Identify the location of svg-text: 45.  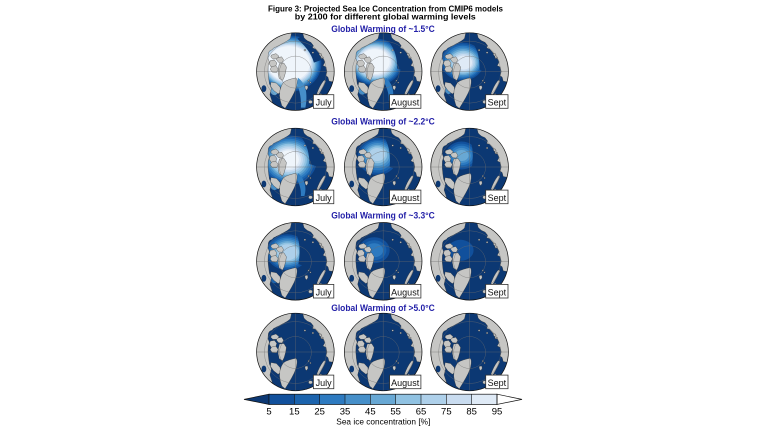
(370, 411).